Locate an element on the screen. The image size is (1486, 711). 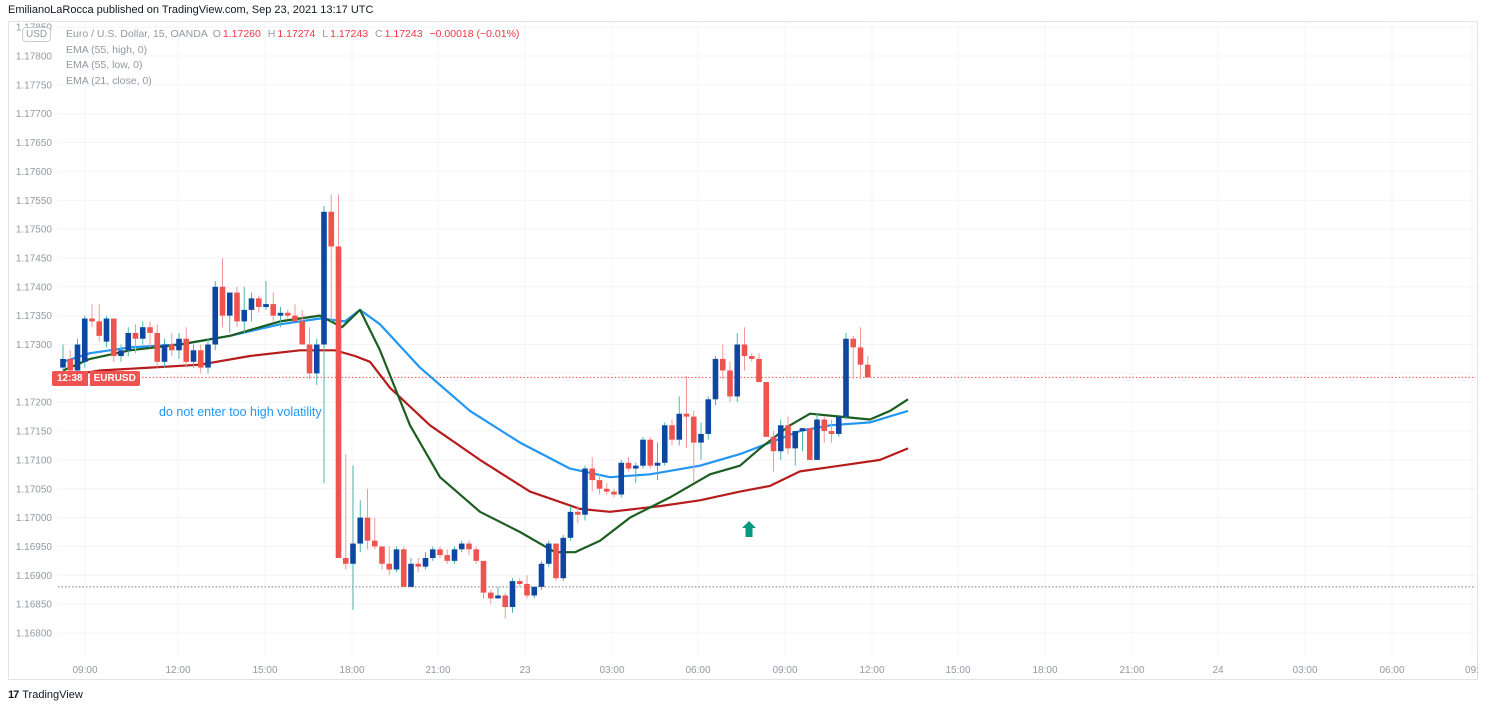
change-value: −0.00018 (−0.01%) is located at coordinates (474, 34).